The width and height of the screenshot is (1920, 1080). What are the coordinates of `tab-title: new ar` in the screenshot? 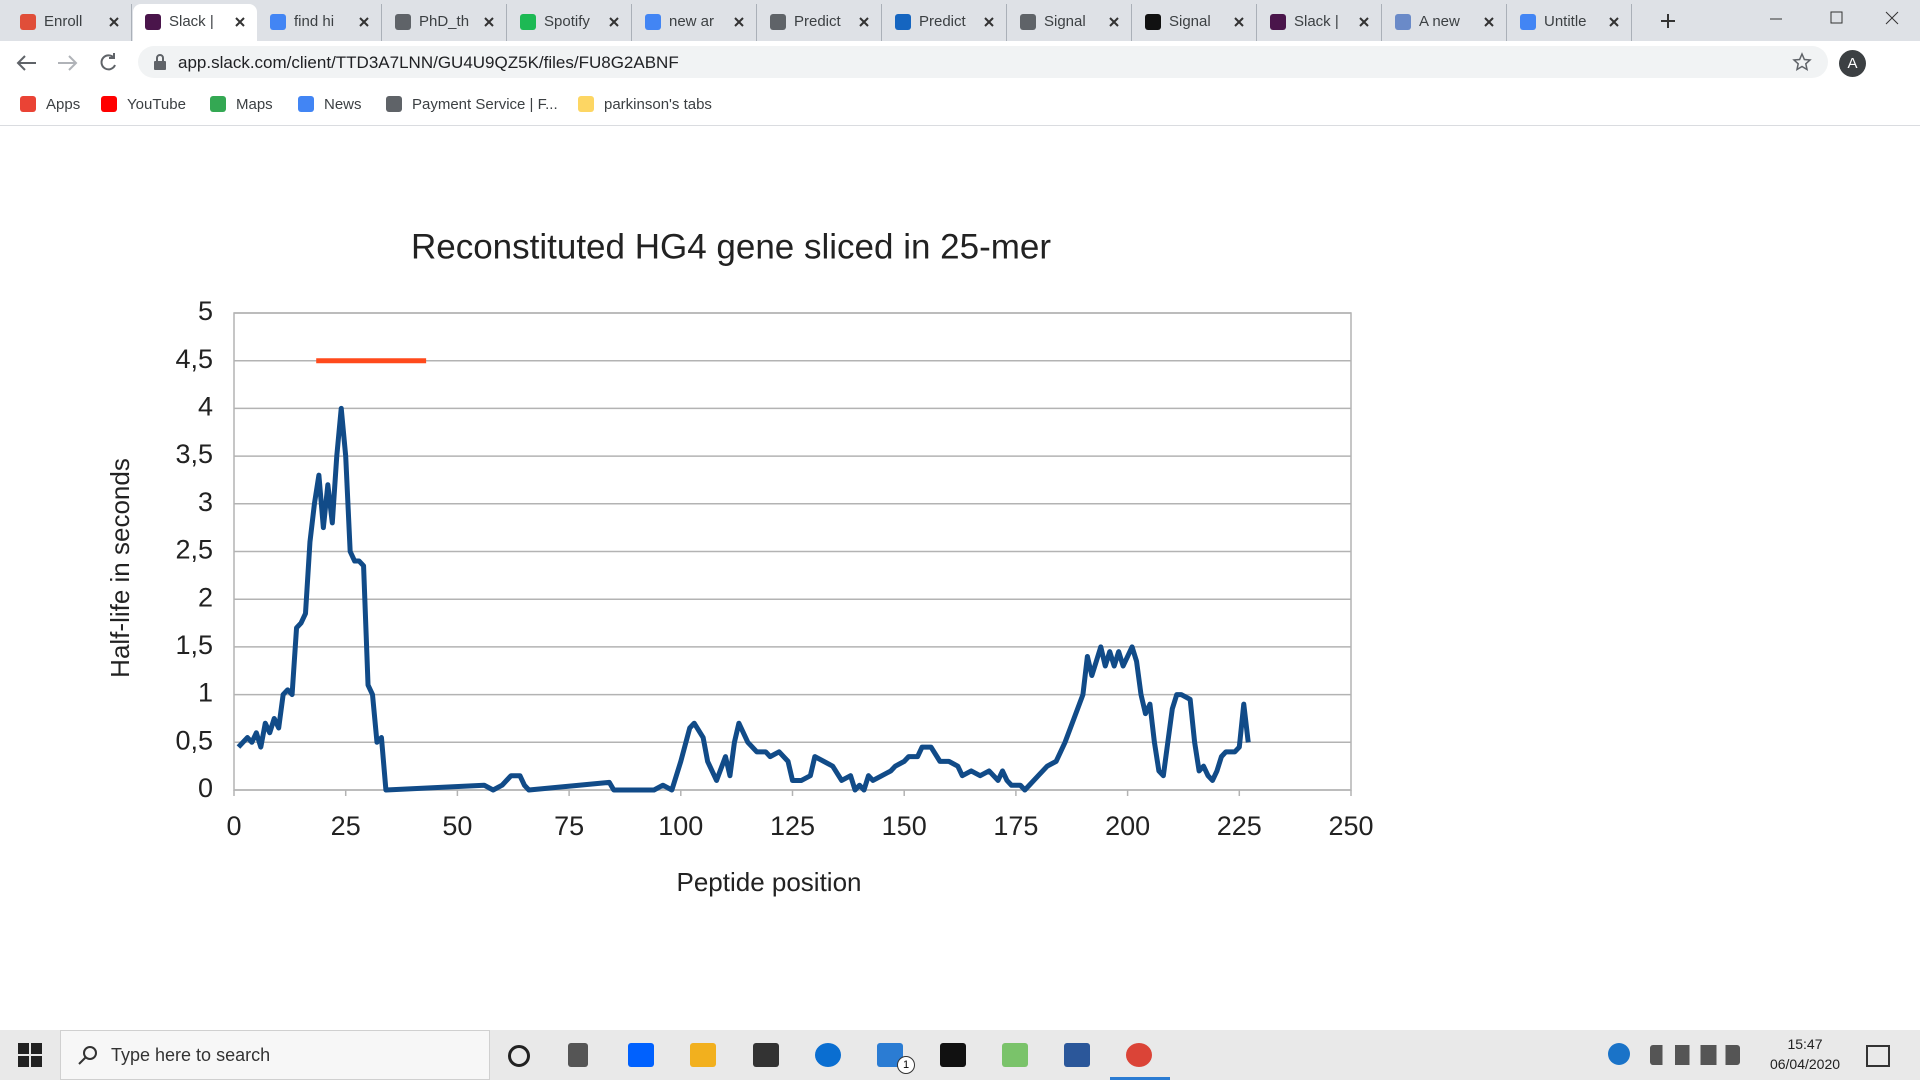 It's located at (692, 21).